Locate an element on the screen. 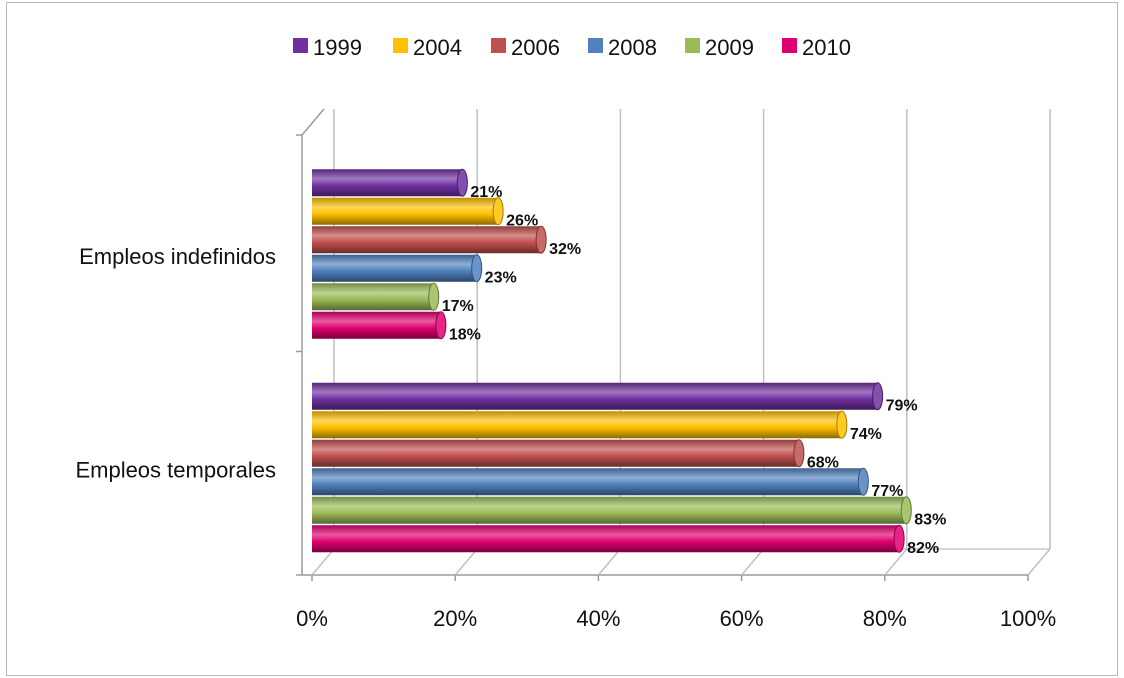  data-label: 32% is located at coordinates (565, 249).